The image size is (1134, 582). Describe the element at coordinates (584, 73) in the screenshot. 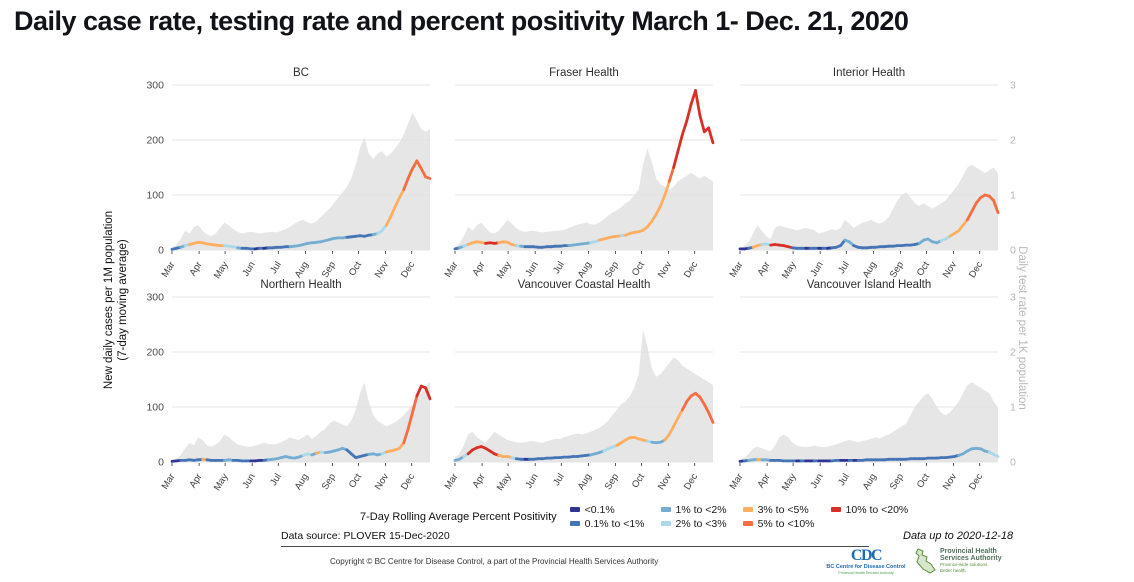

I see `panel-title: Fraser Health` at that location.